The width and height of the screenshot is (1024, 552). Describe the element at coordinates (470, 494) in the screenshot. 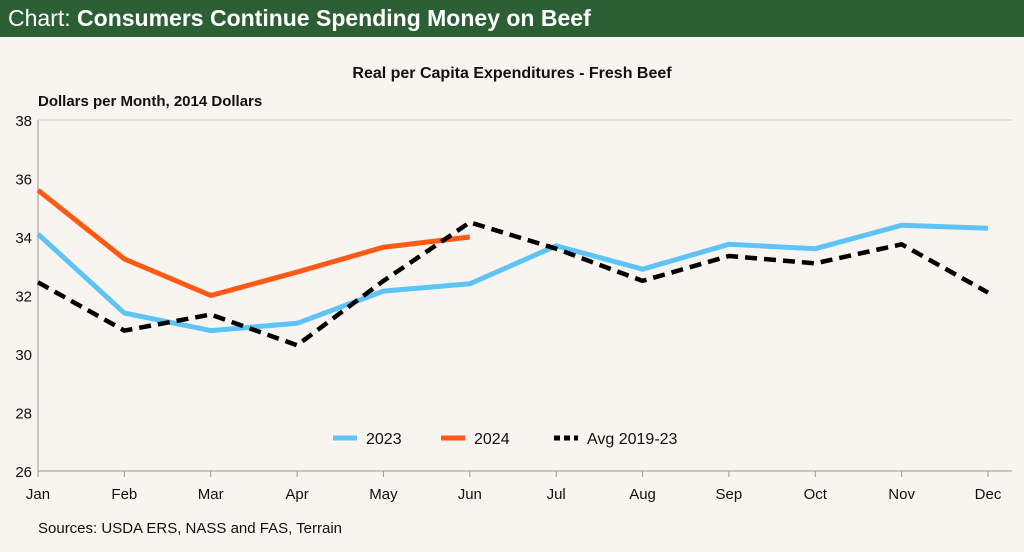

I see `x-tick-label: Jun` at that location.